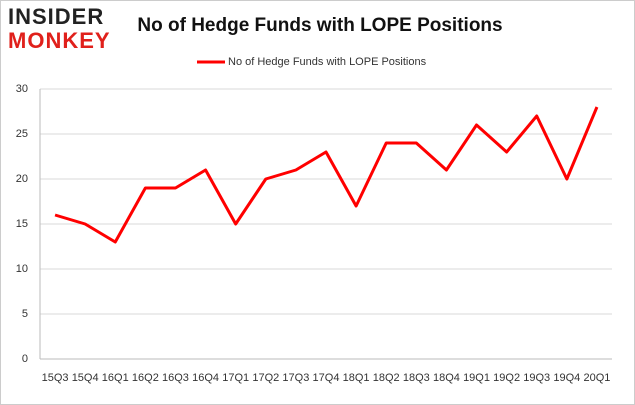 The height and width of the screenshot is (405, 635). Describe the element at coordinates (115, 378) in the screenshot. I see `x-tick-label: 16Q1` at that location.